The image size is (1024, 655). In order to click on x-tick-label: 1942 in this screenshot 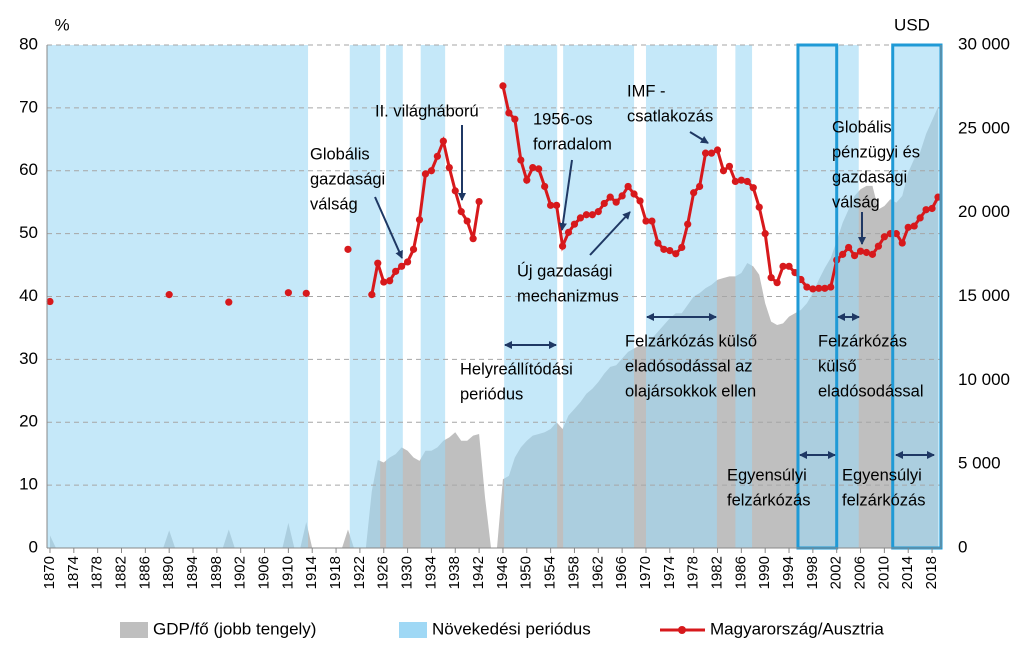, I will do `click(478, 572)`.